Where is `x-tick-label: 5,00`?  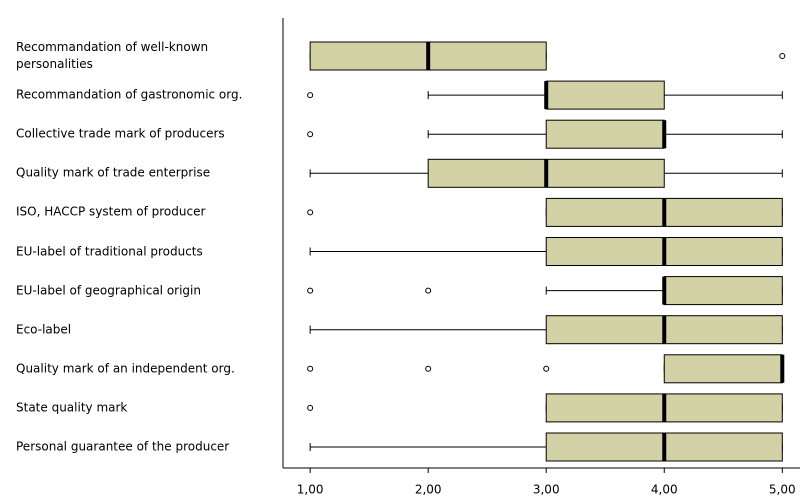
x-tick-label: 5,00 is located at coordinates (782, 490).